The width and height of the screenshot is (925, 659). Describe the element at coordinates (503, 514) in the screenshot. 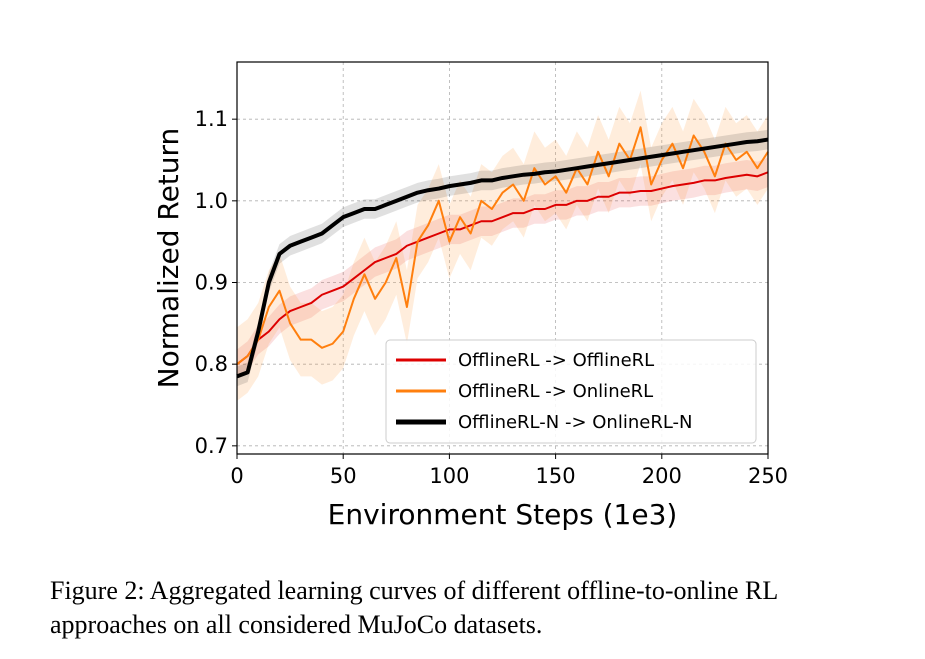

I see `x-axis-label: Environment Steps (1e3)` at that location.